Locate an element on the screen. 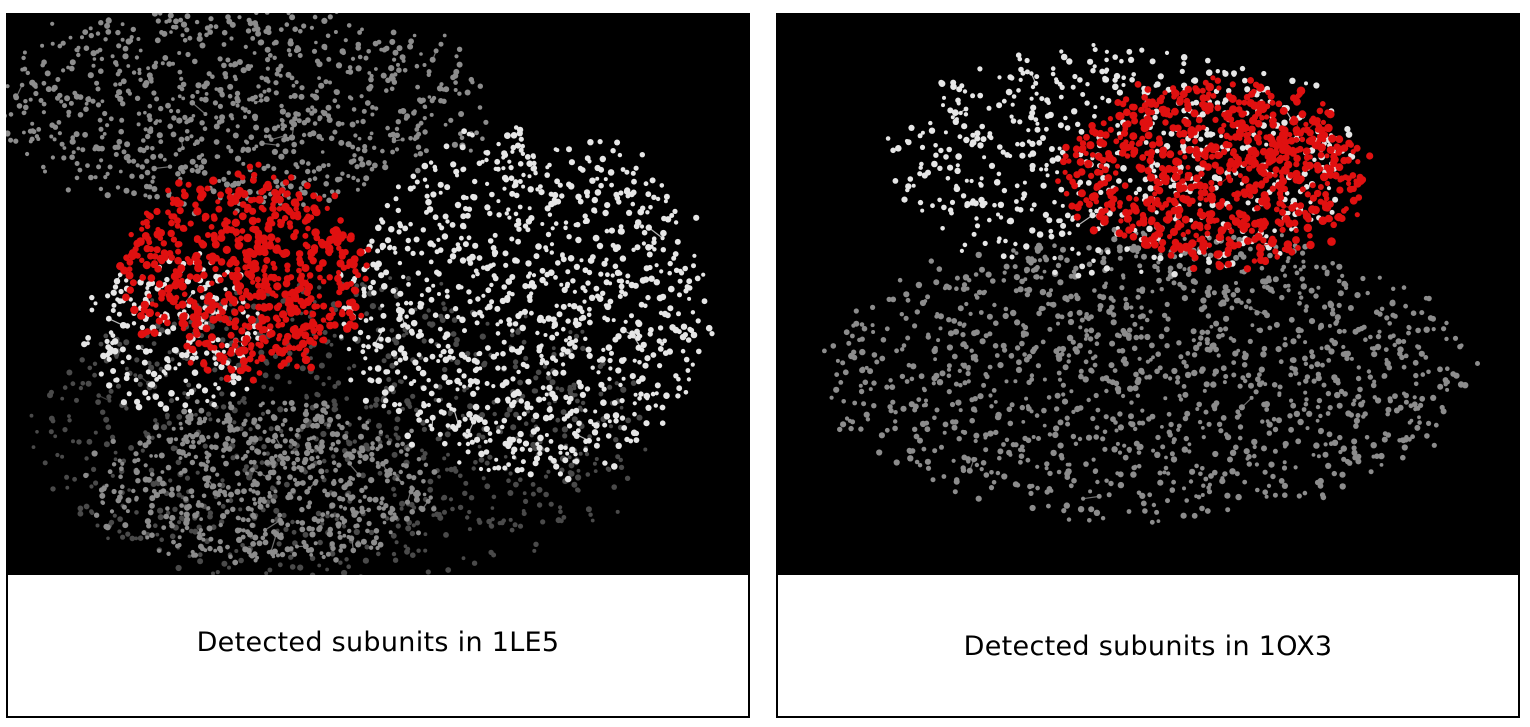 The width and height of the screenshot is (1530, 727). panel-caption-1ox3: Detected subunits in 1OX3 is located at coordinates (1148, 646).